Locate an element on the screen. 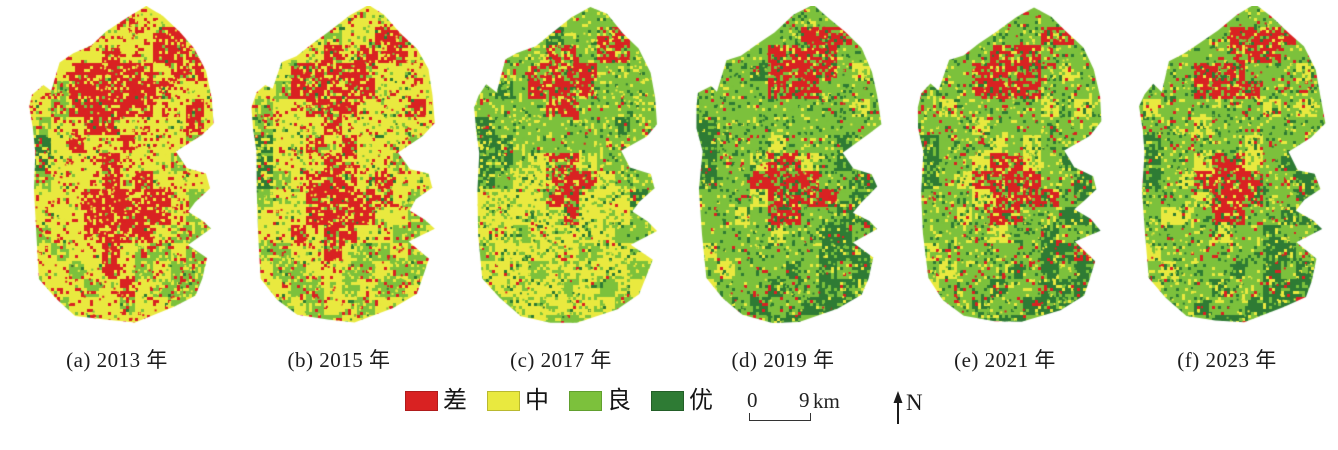  map-panel-f: (f) 2023 年 is located at coordinates (1227, 190).